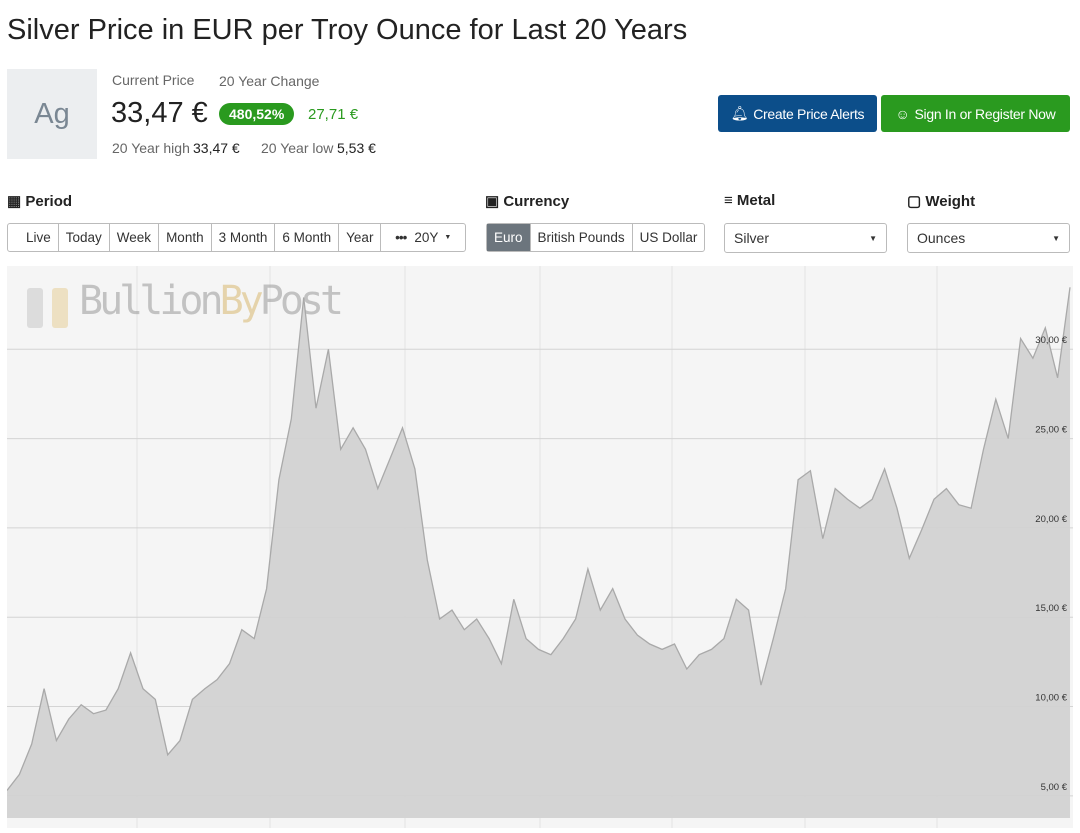  What do you see at coordinates (536, 201) in the screenshot?
I see `currency-label-text: Currency` at bounding box center [536, 201].